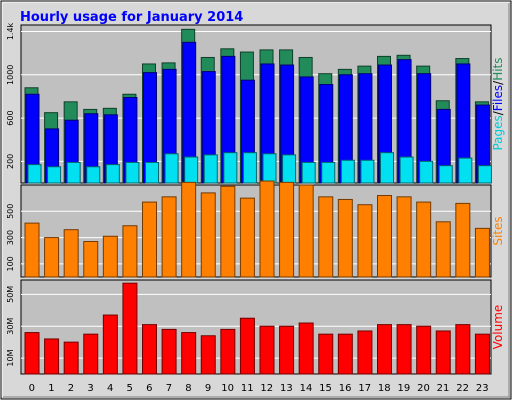  What do you see at coordinates (10, 75) in the screenshot?
I see `pages-files-hits-ytick-label: 1000` at bounding box center [10, 75].